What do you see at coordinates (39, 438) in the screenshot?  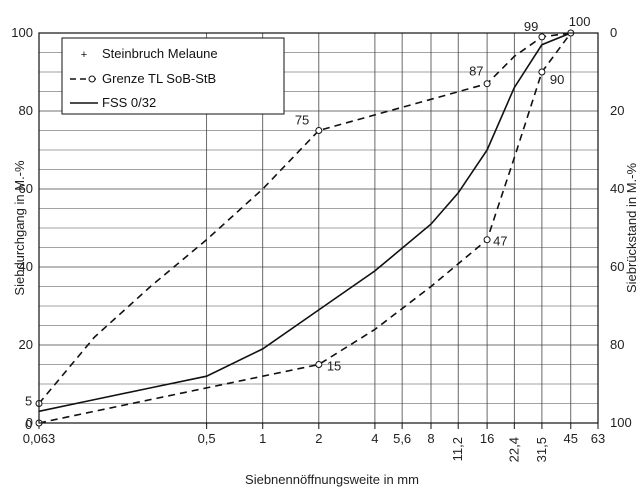 I see `x-tick-label: 0,063` at bounding box center [39, 438].